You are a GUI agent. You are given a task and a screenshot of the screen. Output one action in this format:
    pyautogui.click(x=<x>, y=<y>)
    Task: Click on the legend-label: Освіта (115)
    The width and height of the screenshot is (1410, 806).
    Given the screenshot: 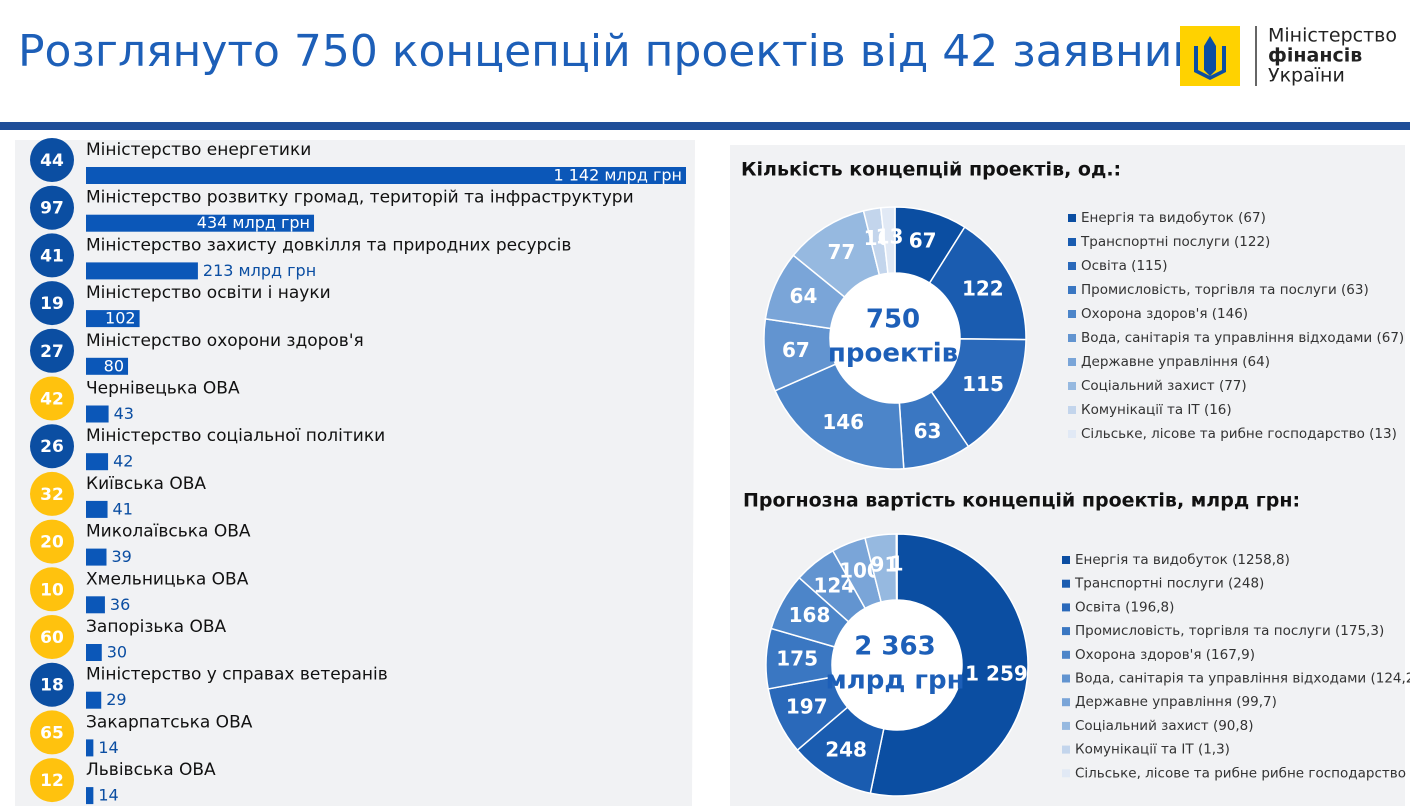 What is the action you would take?
    pyautogui.click(x=1124, y=266)
    